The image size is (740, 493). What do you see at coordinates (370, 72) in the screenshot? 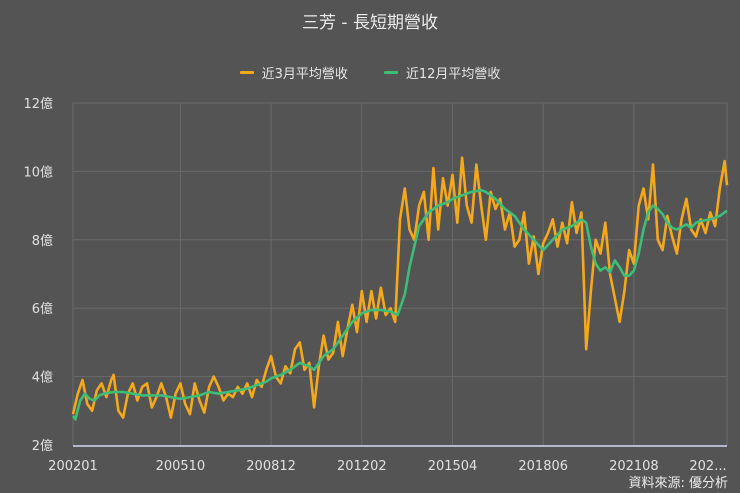
I see `legend: 近3月平均營收 近12月平均營收` at bounding box center [370, 72].